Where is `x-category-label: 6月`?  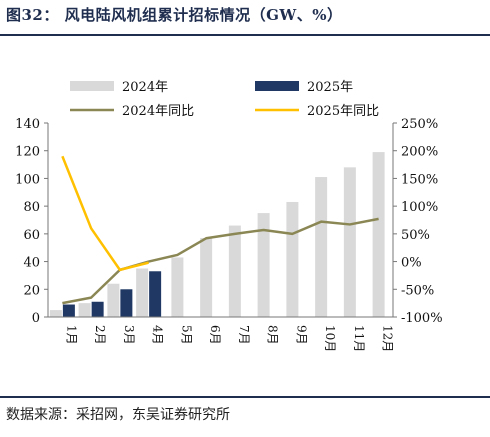 x-category-label: 6月 is located at coordinates (215, 335).